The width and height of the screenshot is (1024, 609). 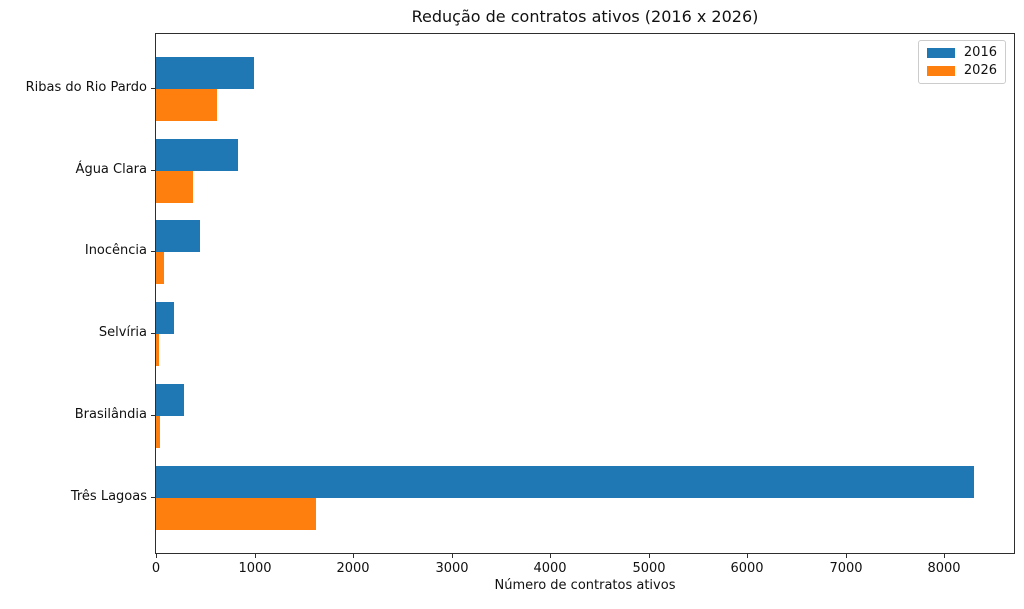 What do you see at coordinates (111, 169) in the screenshot?
I see `y-tick-label: Água Clara` at bounding box center [111, 169].